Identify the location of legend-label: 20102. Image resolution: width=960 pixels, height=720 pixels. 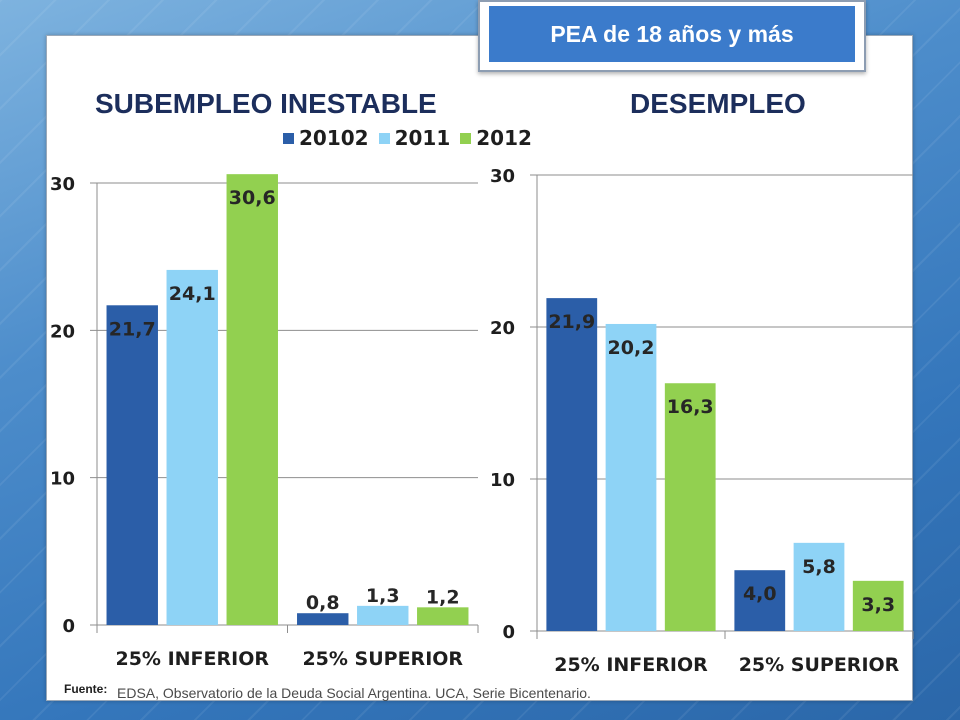
(334, 138).